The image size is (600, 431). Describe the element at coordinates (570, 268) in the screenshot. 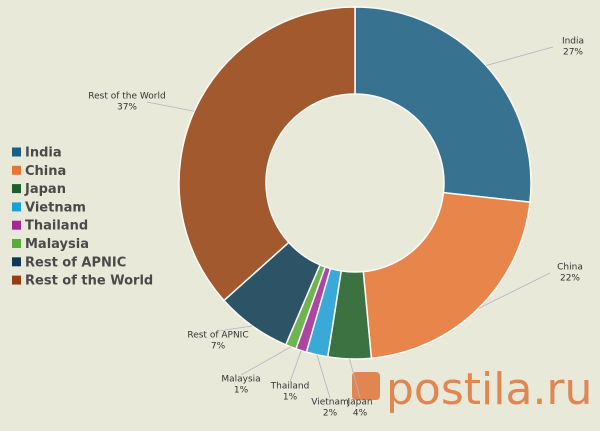

I see `slice-label: China` at that location.